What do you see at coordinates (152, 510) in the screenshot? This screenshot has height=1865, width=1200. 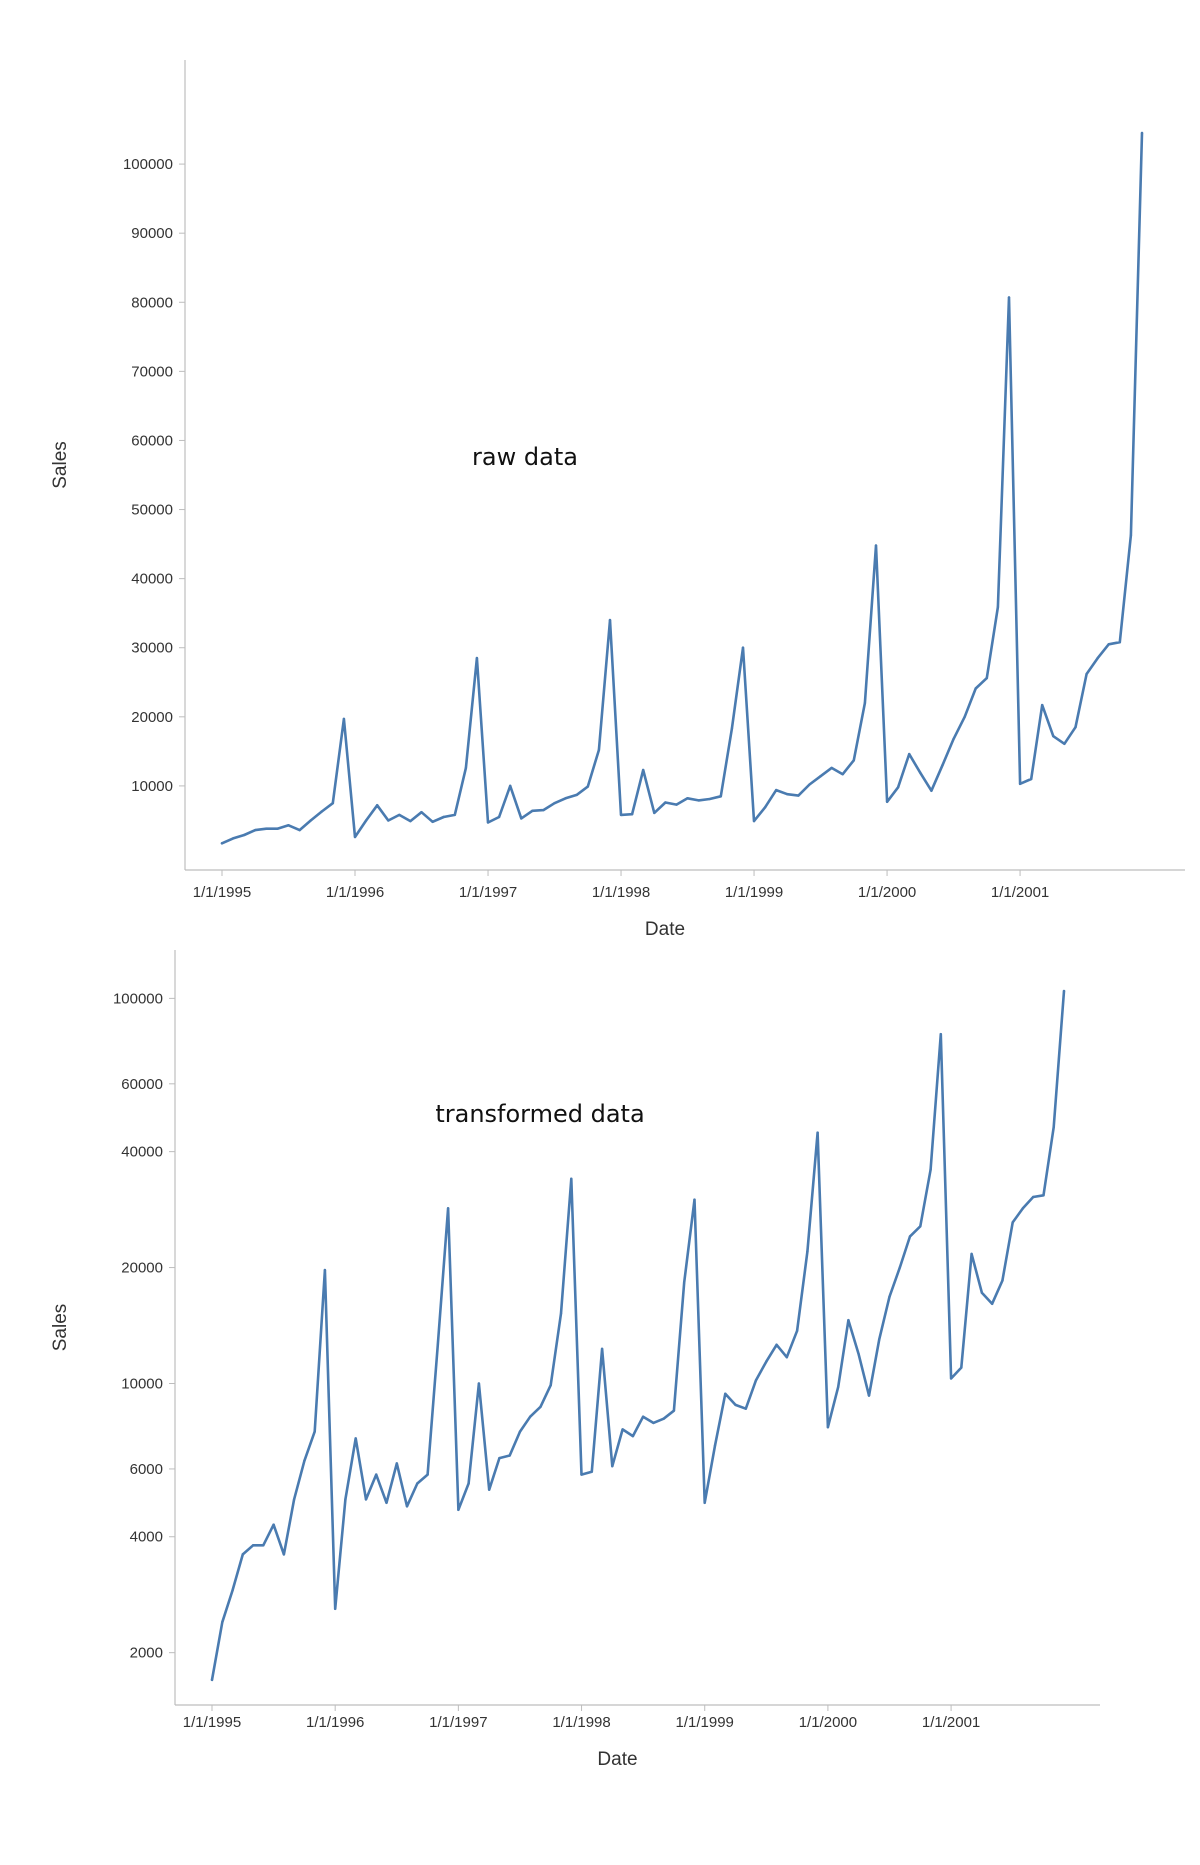 I see `y-tick-label: 50000` at bounding box center [152, 510].